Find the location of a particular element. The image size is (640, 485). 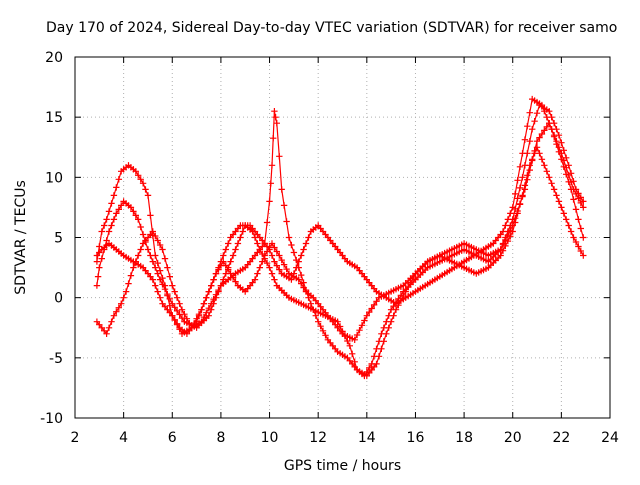

x-tick-label: 18 is located at coordinates (464, 438).